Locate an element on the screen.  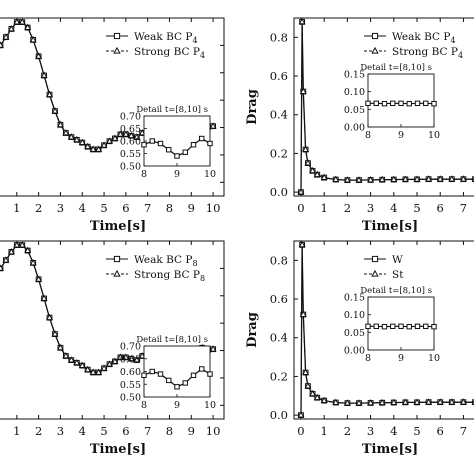
y-tick-label: 0.2 is located at coordinates (279, 153).